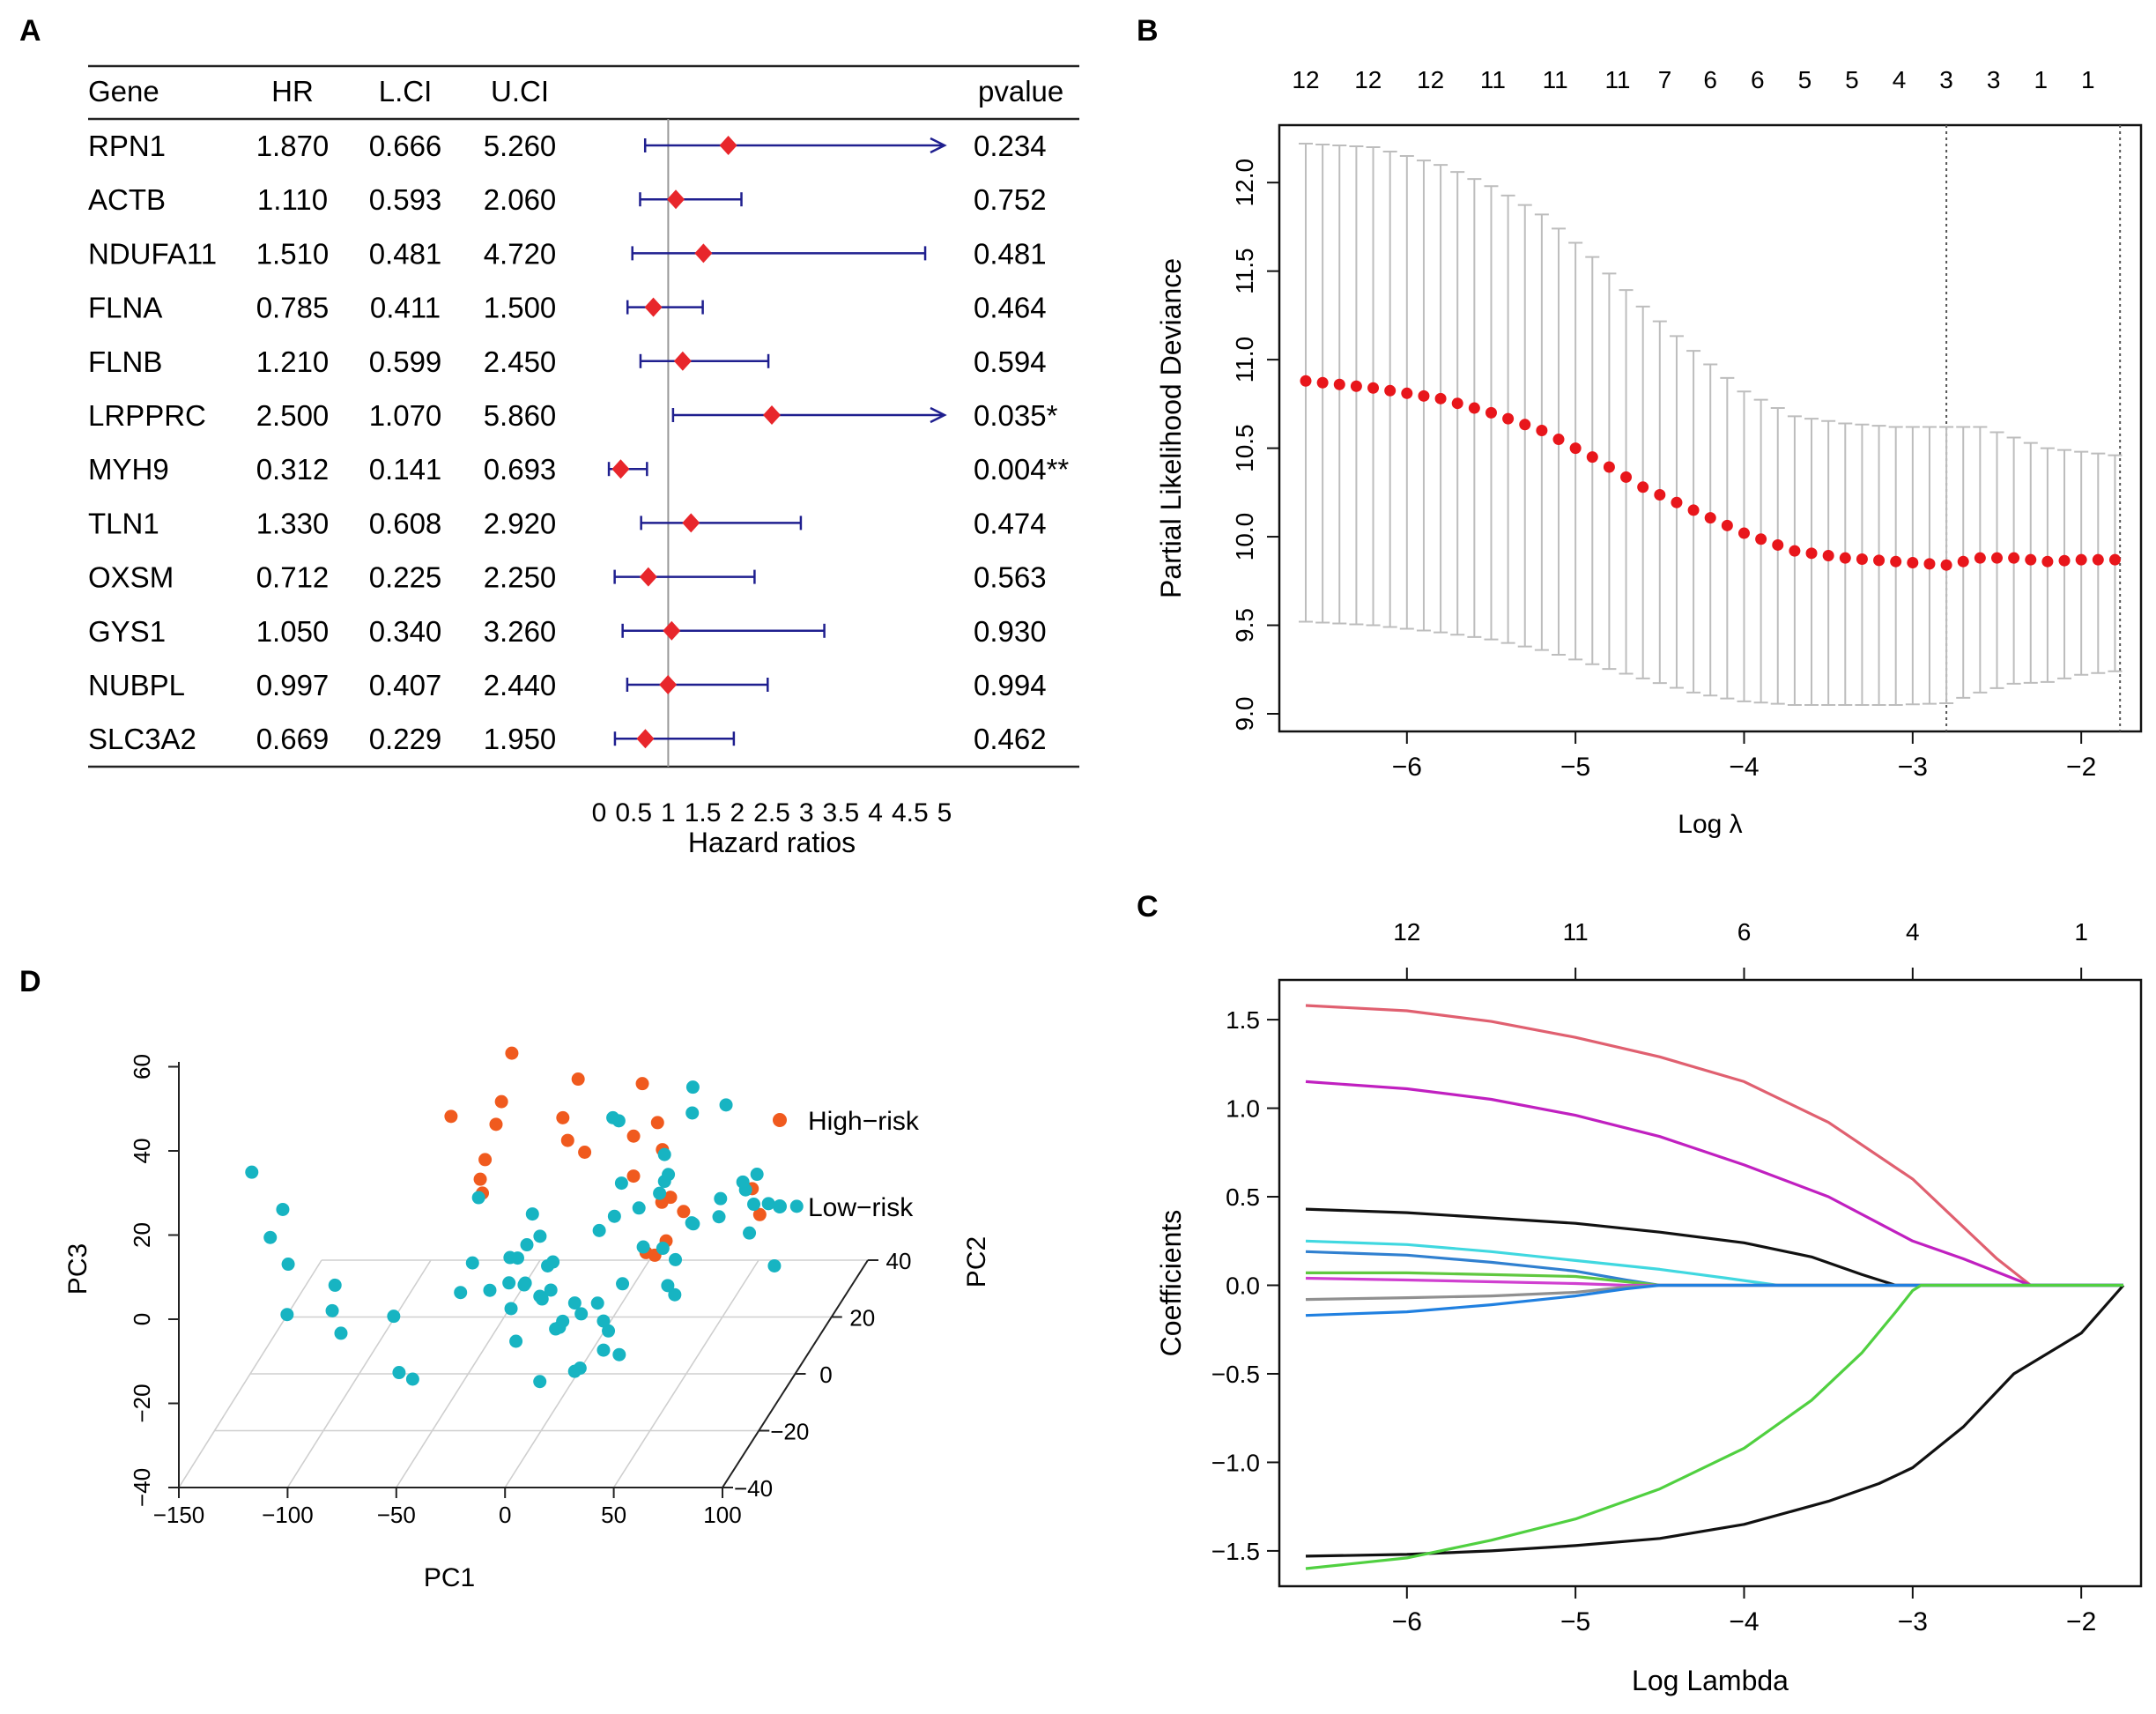 The height and width of the screenshot is (1714, 2156). Describe the element at coordinates (1245, 714) in the screenshot. I see `cv-y-tick-label: 9.0` at that location.